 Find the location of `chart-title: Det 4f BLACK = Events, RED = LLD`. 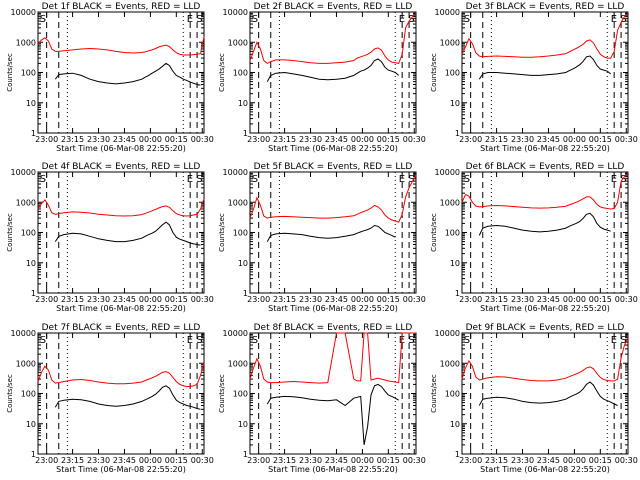

chart-title: Det 4f BLACK = Events, RED = LLD is located at coordinates (121, 167).